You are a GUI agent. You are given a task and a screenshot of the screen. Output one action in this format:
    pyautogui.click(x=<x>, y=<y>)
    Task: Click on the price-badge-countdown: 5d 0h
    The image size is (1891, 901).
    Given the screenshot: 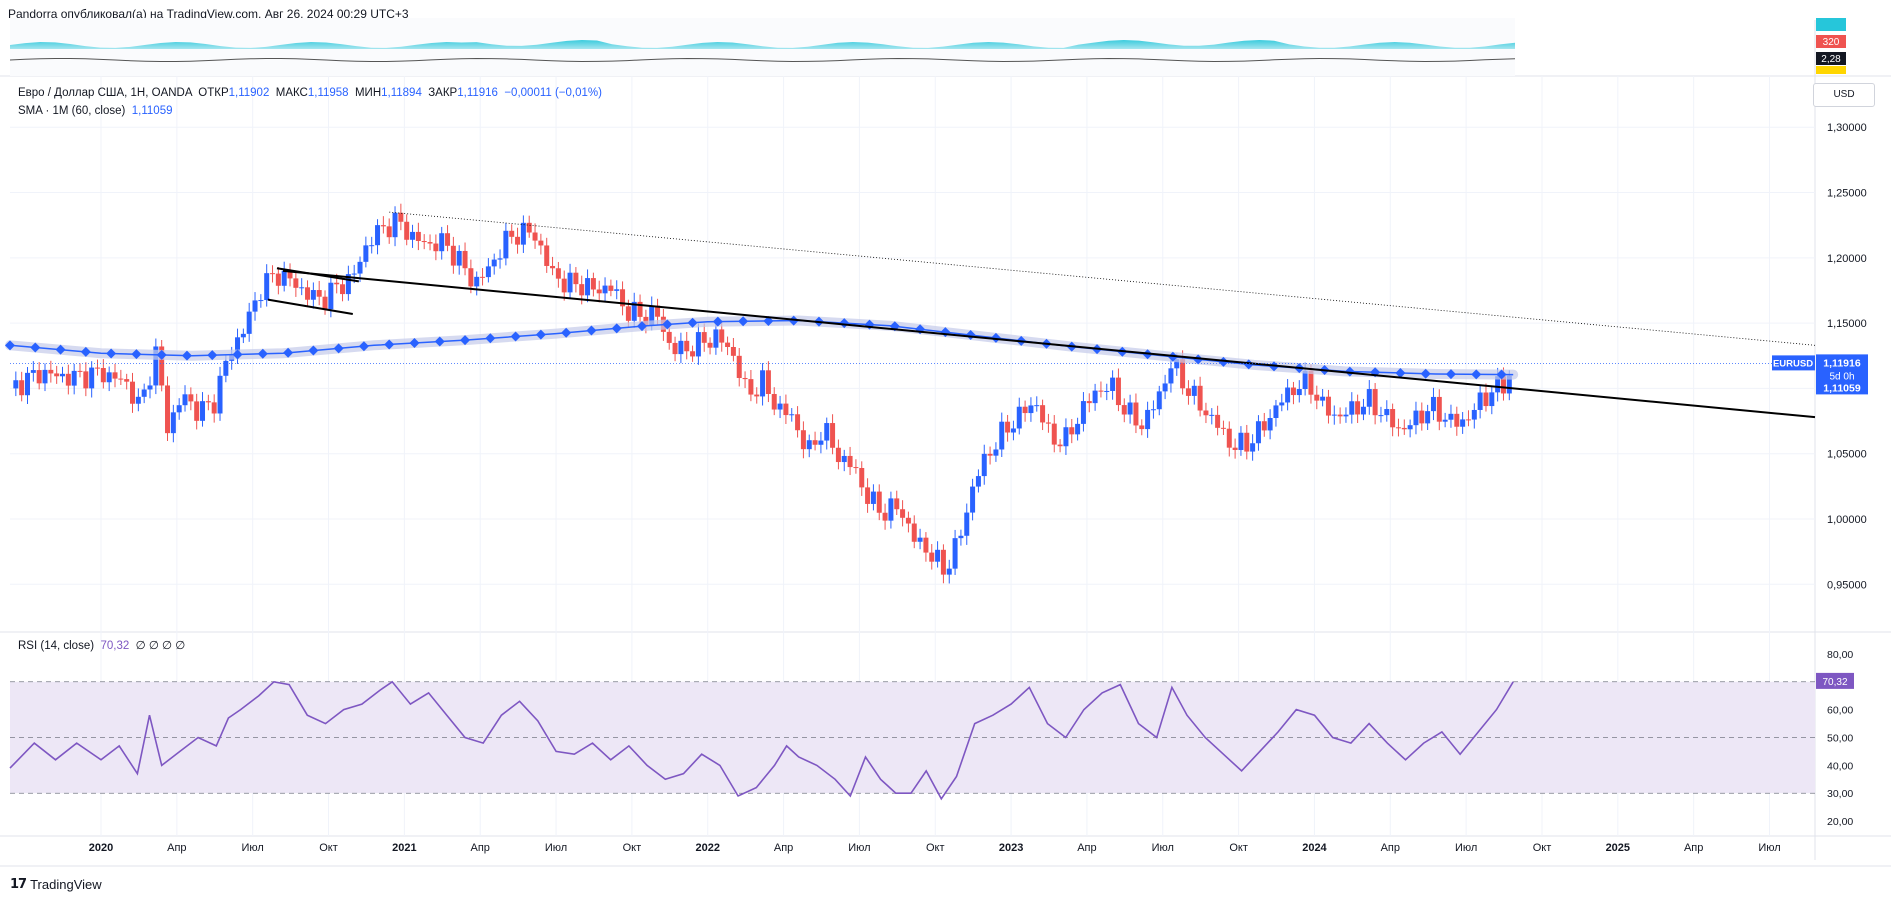 What is the action you would take?
    pyautogui.click(x=1841, y=376)
    